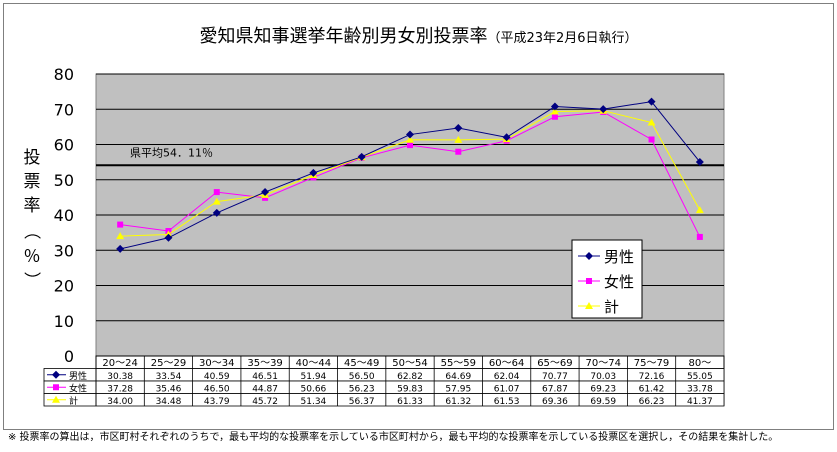 Image resolution: width=837 pixels, height=452 pixels. Describe the element at coordinates (32, 257) in the screenshot. I see `y-axis-label-char: ％` at that location.